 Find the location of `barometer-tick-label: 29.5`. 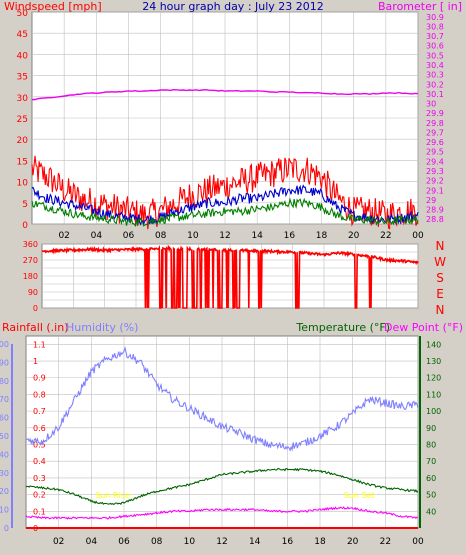

barometer-tick-label: 29.5 is located at coordinates (435, 152).